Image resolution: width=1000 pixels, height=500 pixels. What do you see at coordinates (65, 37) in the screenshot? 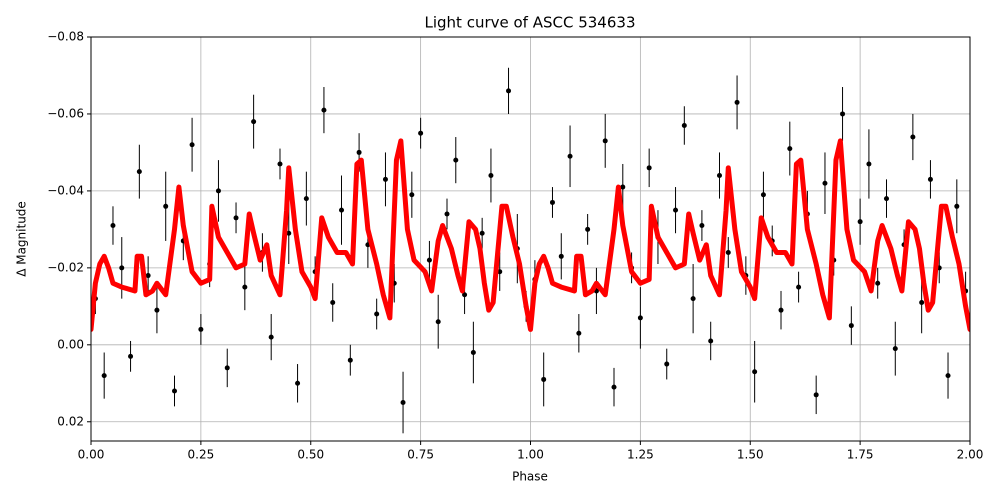
I see `y-tick-label: −0.08` at bounding box center [65, 37].